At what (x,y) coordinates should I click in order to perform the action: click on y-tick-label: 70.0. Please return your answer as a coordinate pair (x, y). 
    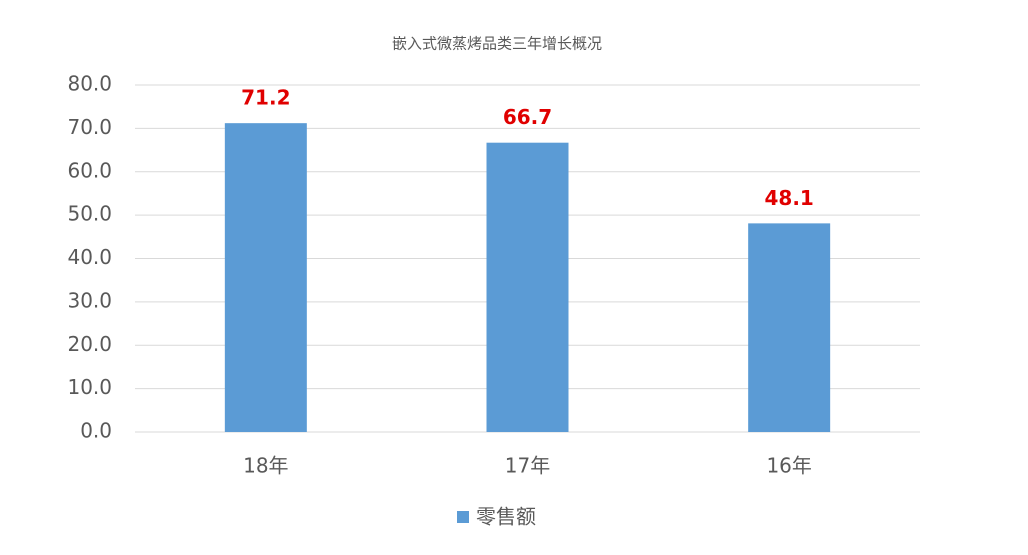
    Looking at the image, I should click on (89, 127).